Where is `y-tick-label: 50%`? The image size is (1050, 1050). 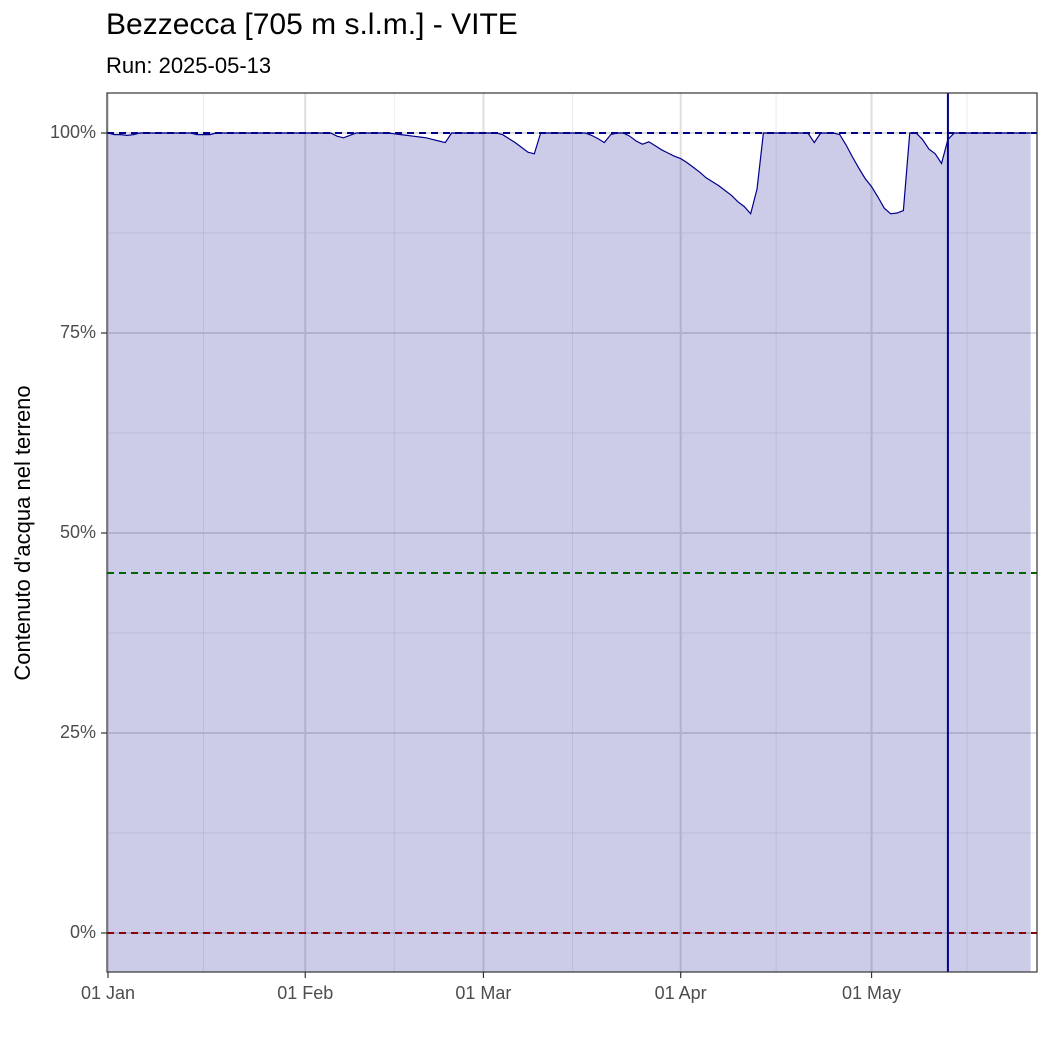
y-tick-label: 50% is located at coordinates (78, 532).